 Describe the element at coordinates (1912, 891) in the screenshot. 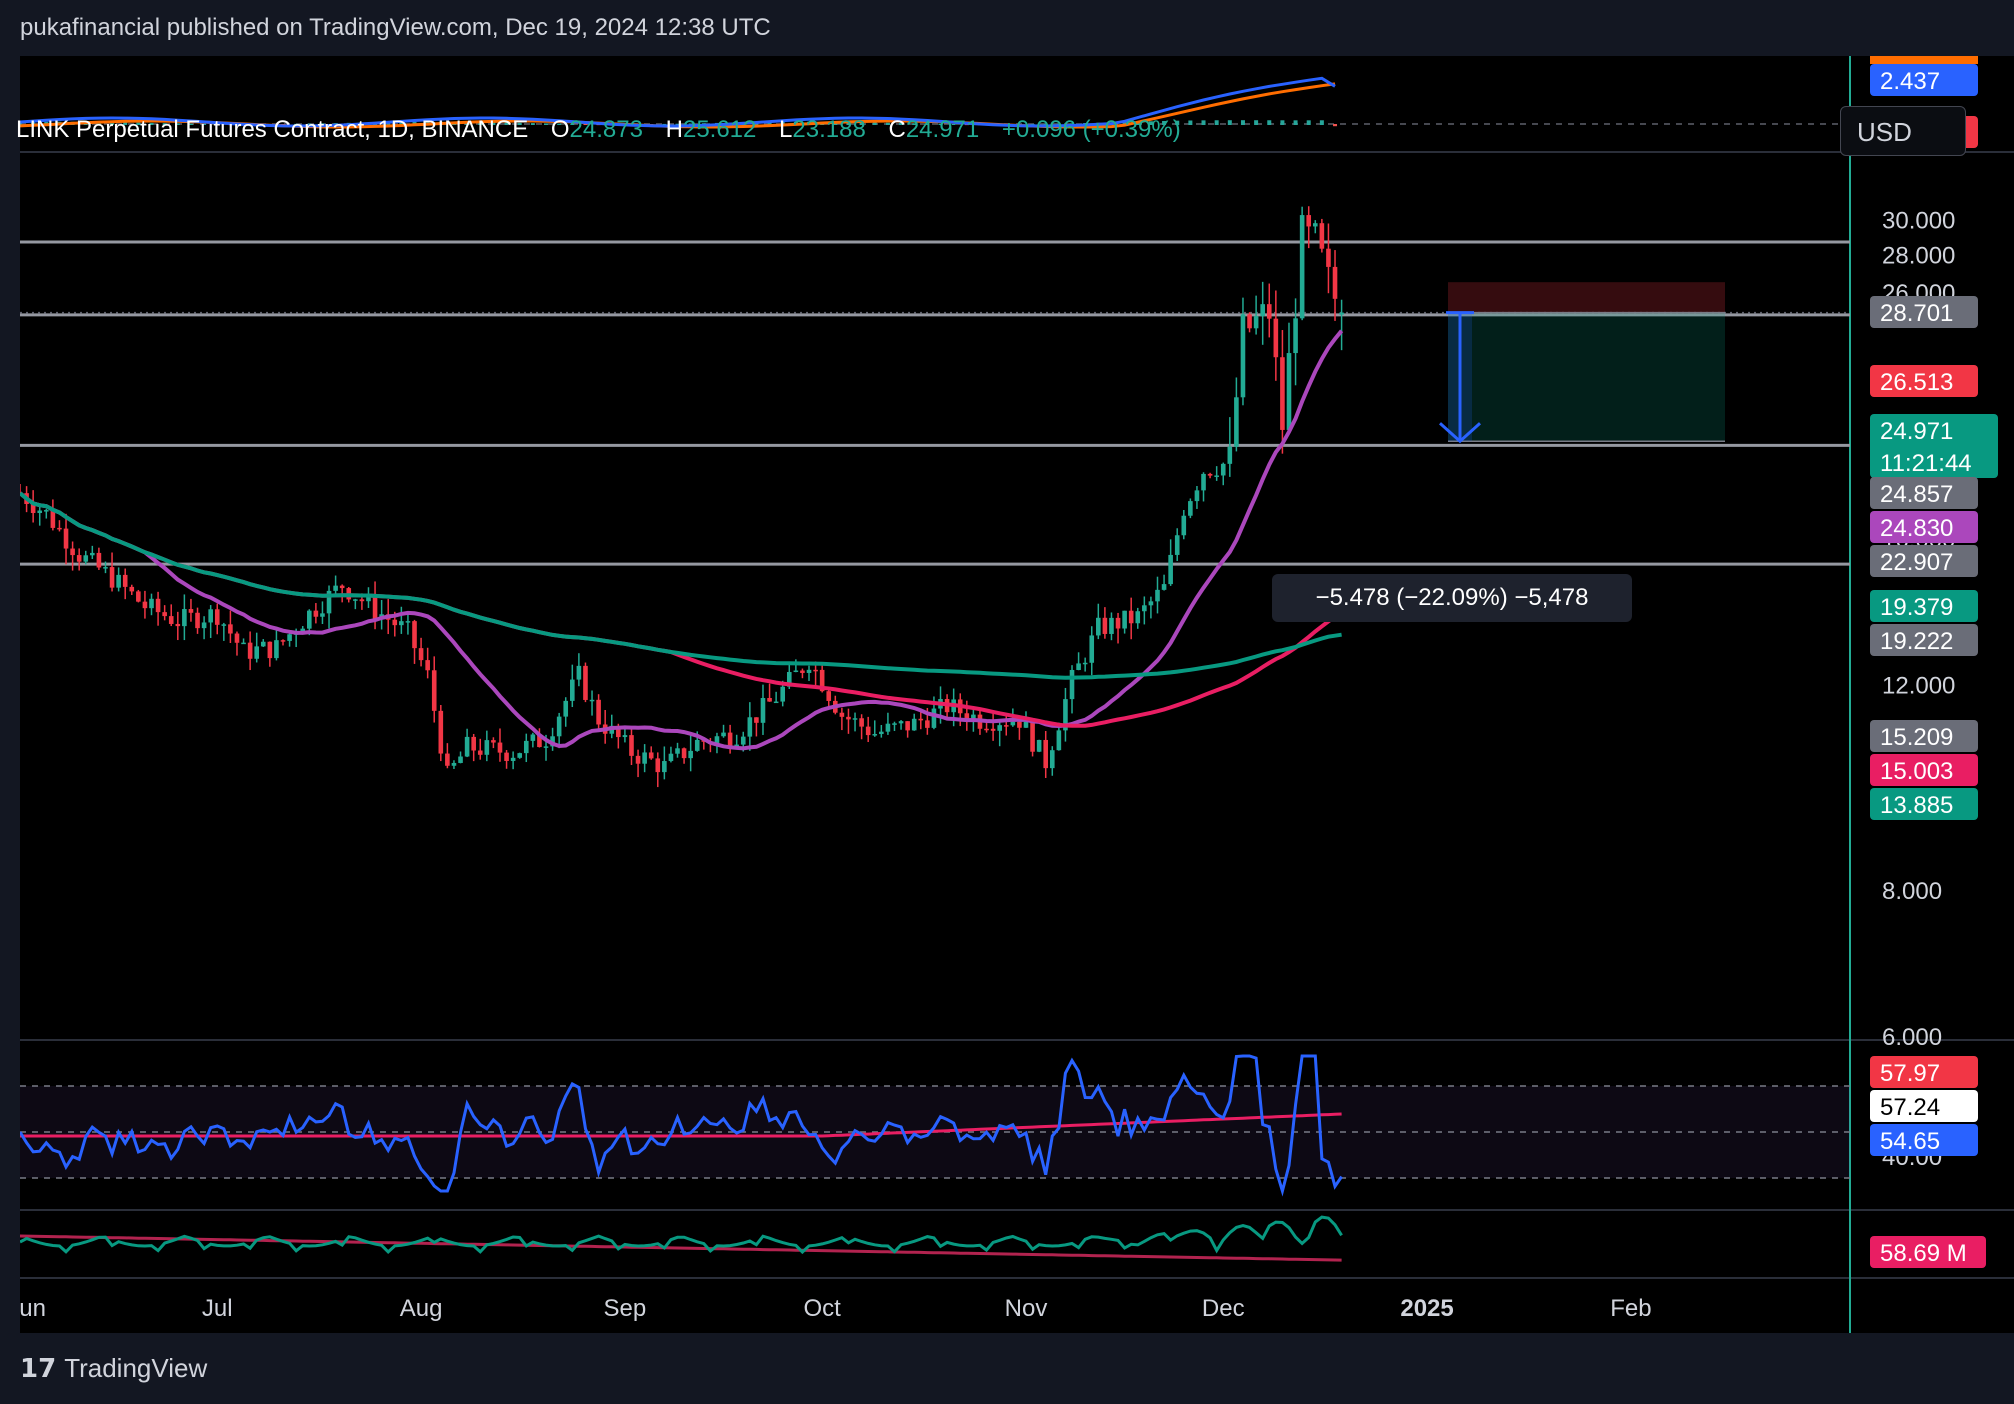

I see `price-tick-label: 8.000` at that location.